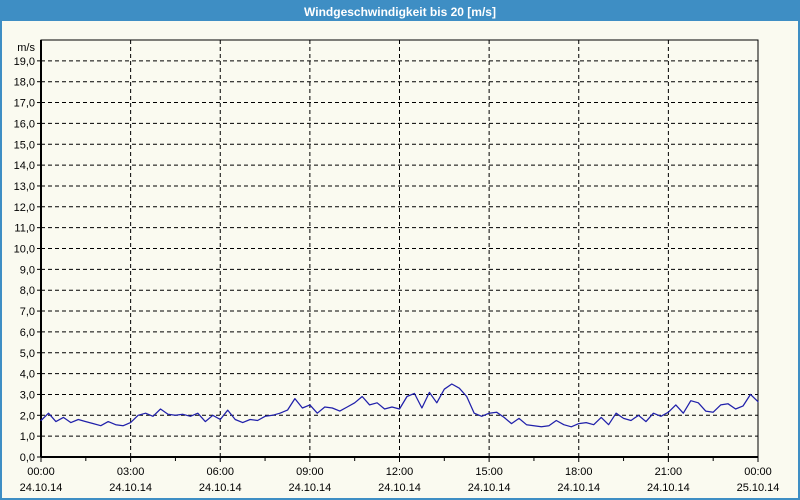 Image resolution: width=800 pixels, height=500 pixels. What do you see at coordinates (24, 187) in the screenshot?
I see `y-tick-label: 13,0` at bounding box center [24, 187].